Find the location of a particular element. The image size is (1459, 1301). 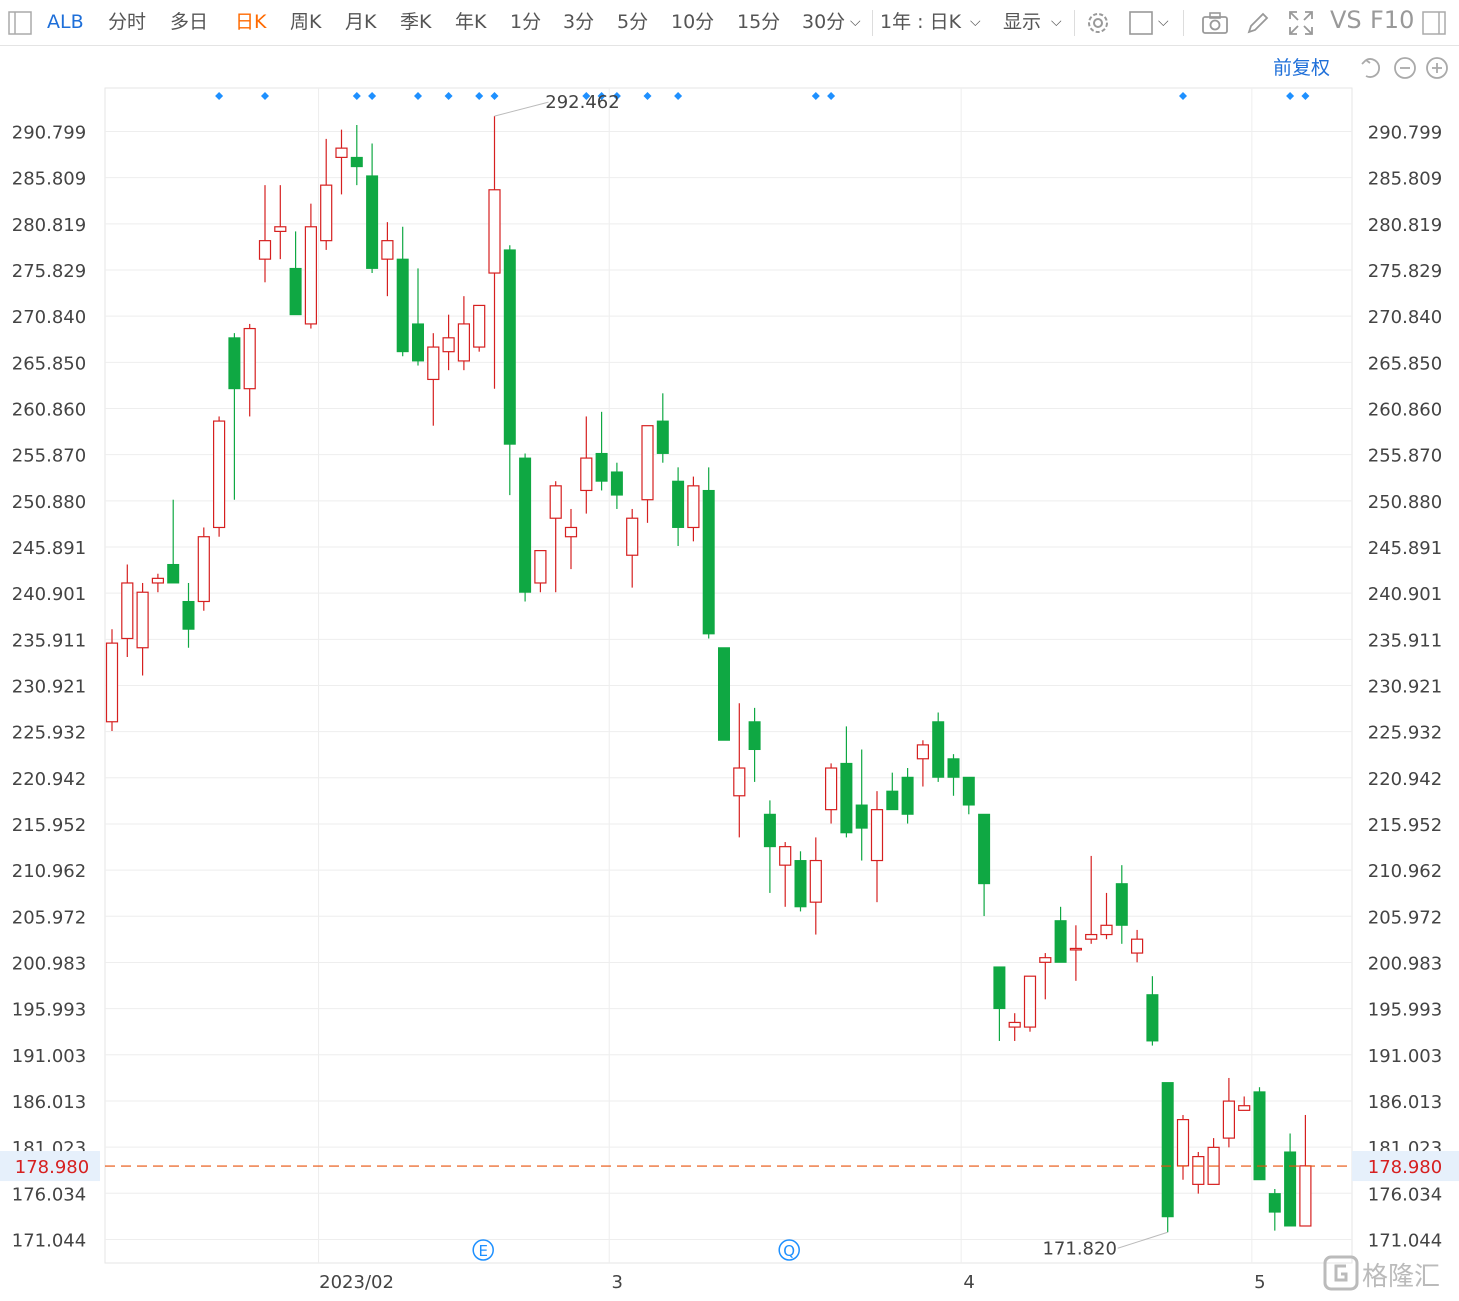

period-tab: 季K is located at coordinates (416, 22).